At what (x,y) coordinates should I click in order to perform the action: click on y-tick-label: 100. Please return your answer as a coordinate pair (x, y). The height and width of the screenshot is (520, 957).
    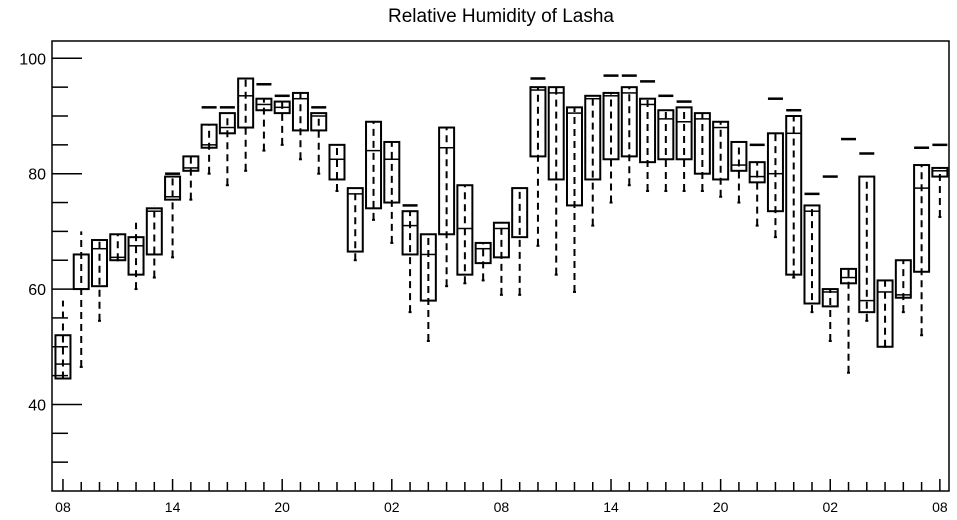
    Looking at the image, I should click on (32, 59).